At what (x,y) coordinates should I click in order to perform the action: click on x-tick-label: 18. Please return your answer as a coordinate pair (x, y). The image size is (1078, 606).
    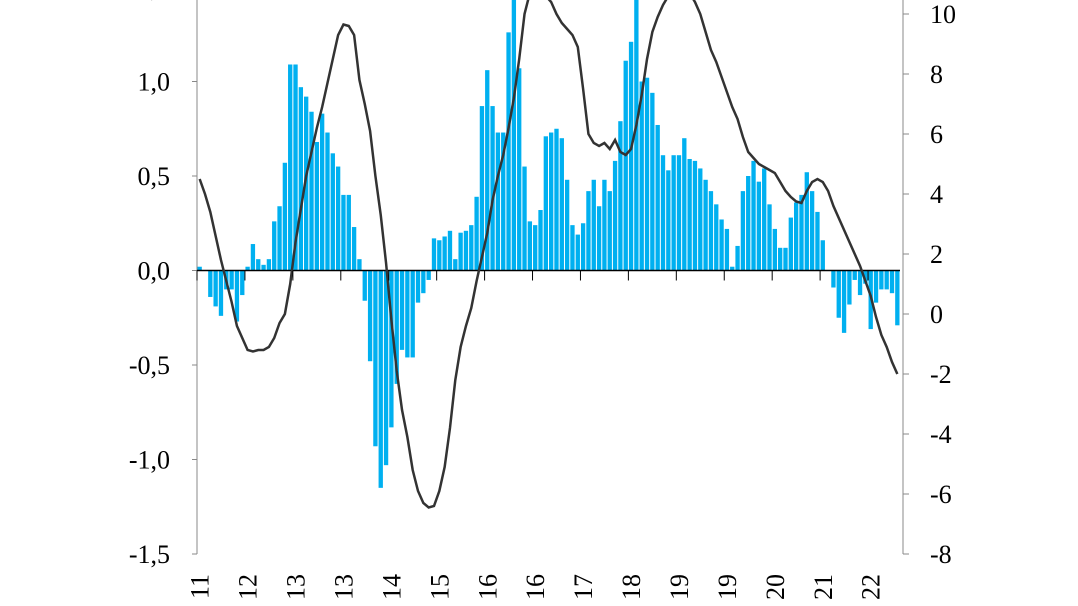
    Looking at the image, I should click on (631, 587).